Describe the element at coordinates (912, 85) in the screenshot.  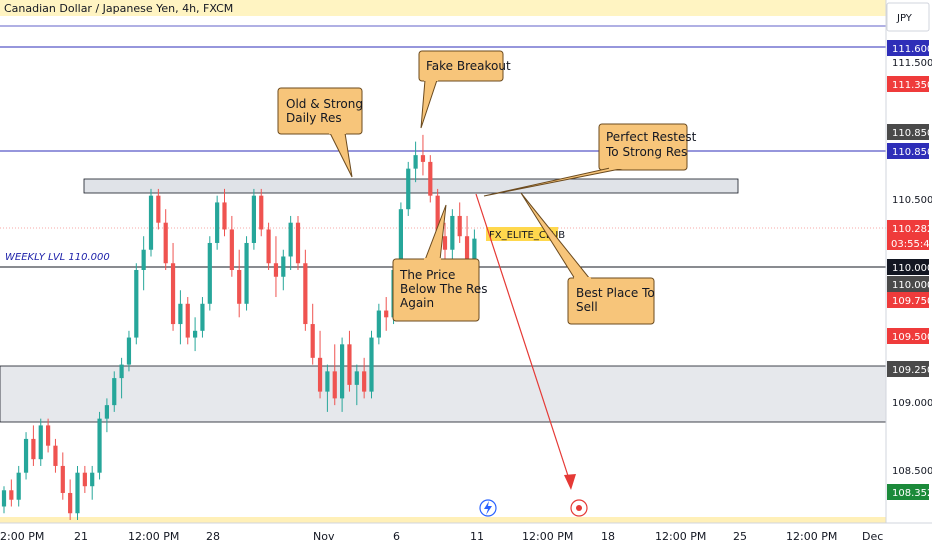
I see `price-badge-label: 111.350` at that location.